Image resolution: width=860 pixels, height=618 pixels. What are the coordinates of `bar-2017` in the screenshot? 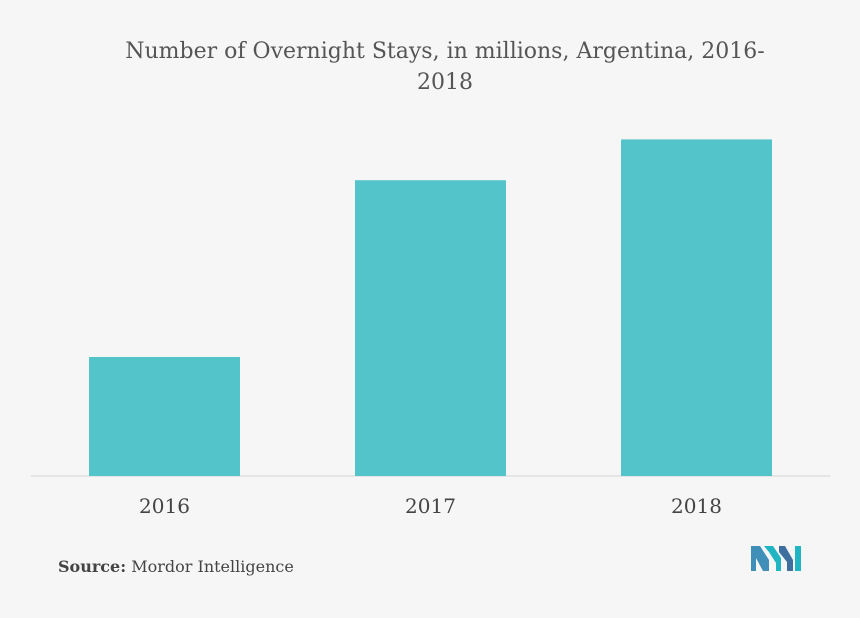 It's located at (430, 328).